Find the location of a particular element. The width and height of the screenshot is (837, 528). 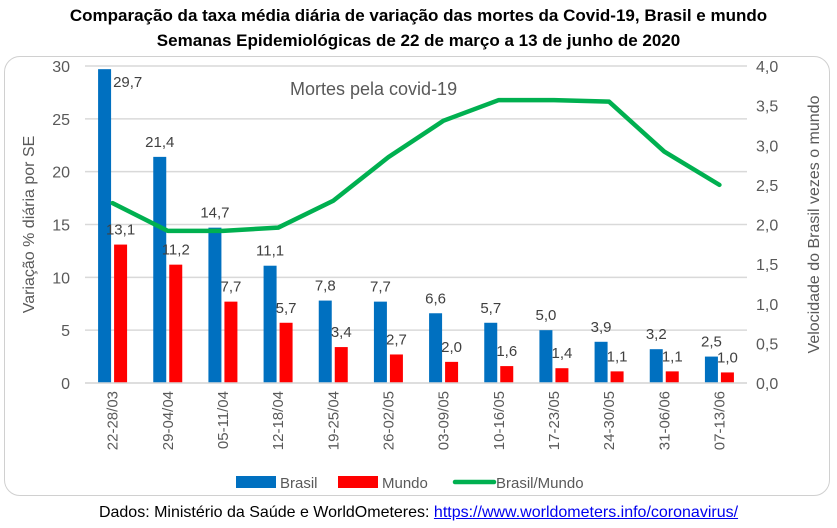

y-tick-label: 30 is located at coordinates (61, 67).